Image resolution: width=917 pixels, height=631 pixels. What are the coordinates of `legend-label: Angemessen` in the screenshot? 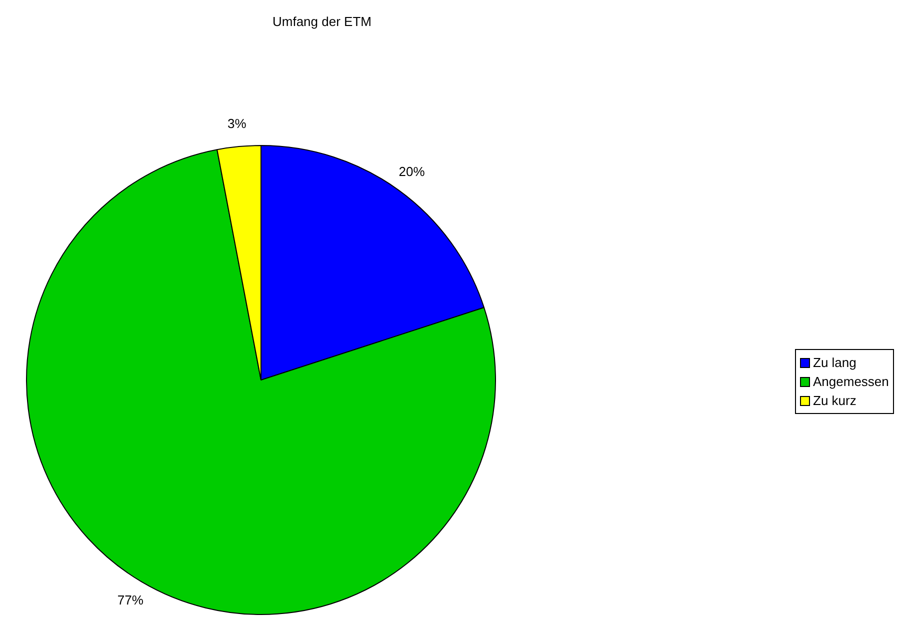 It's located at (851, 381).